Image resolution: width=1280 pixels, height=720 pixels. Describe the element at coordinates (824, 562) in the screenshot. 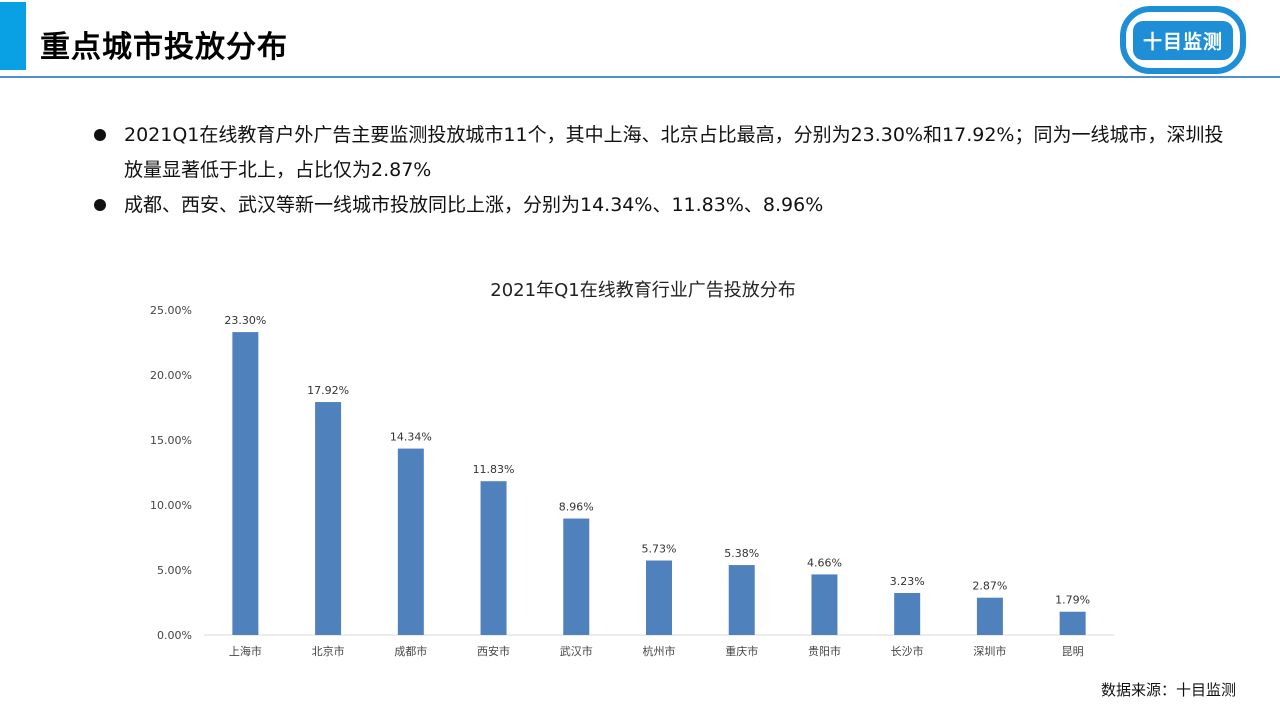

I see `bar-value-label: 4.66%` at that location.